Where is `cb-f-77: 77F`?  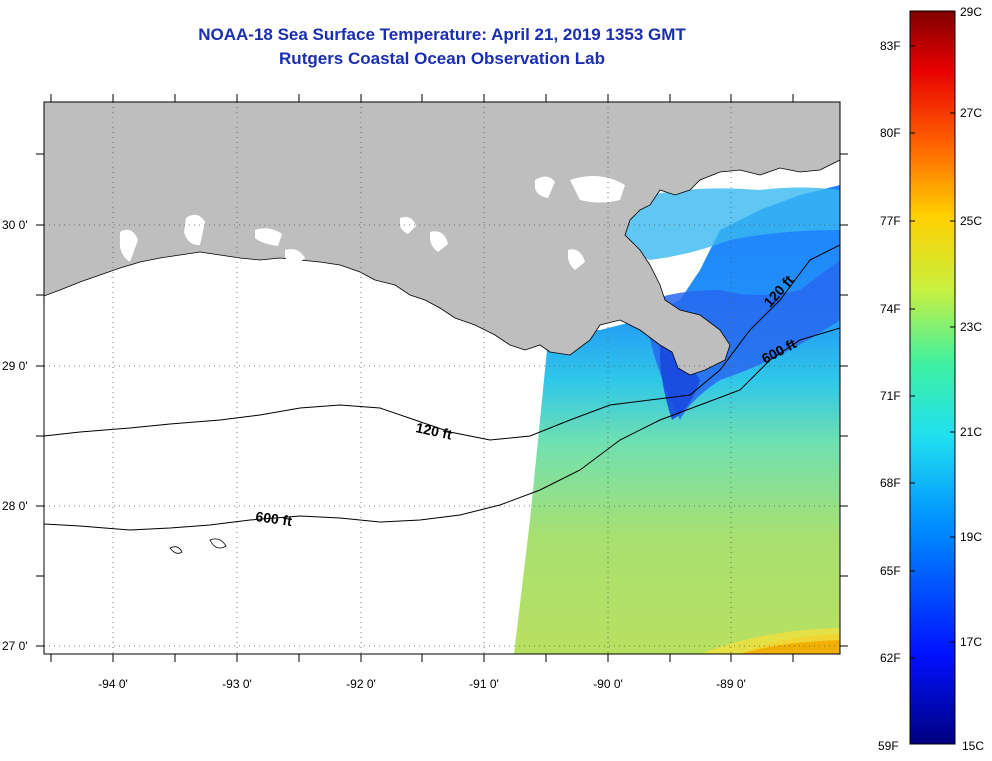 cb-f-77: 77F is located at coordinates (890, 221).